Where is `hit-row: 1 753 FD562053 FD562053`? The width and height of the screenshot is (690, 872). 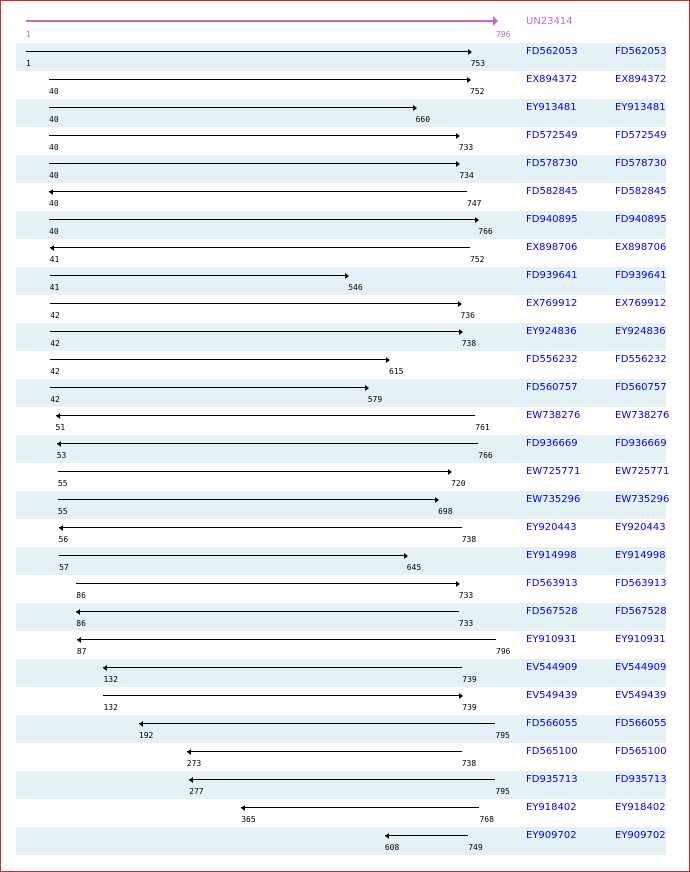
hit-row: 1 753 FD562053 FD562053 is located at coordinates (341, 57).